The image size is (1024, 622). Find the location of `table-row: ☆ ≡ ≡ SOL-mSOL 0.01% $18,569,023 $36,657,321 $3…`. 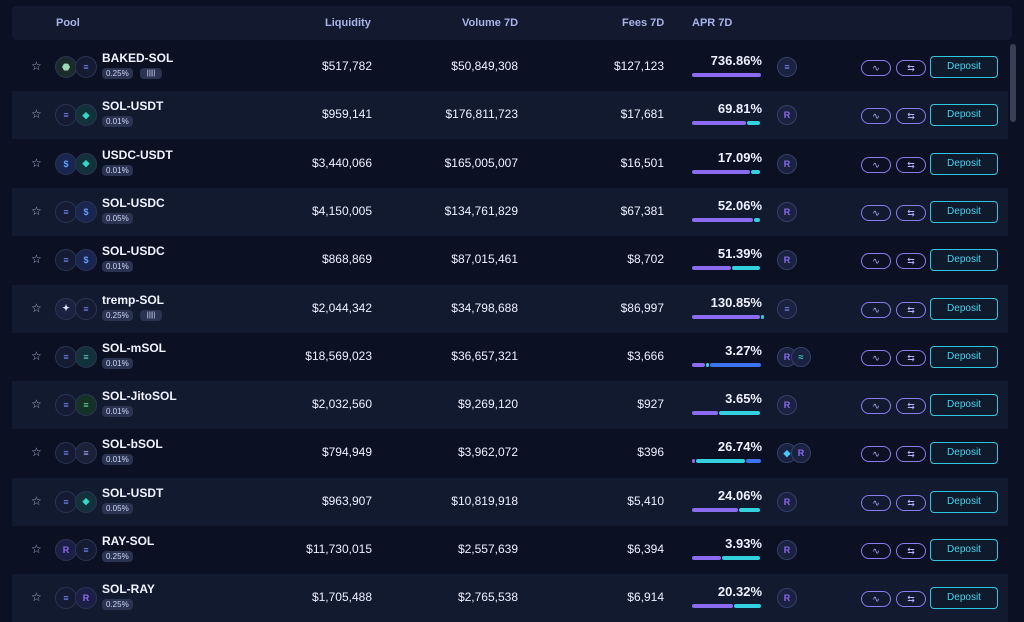

table-row: ☆ ≡ ≡ SOL-mSOL 0.01% $18,569,023 $36,657,321 $3… is located at coordinates (510, 356).